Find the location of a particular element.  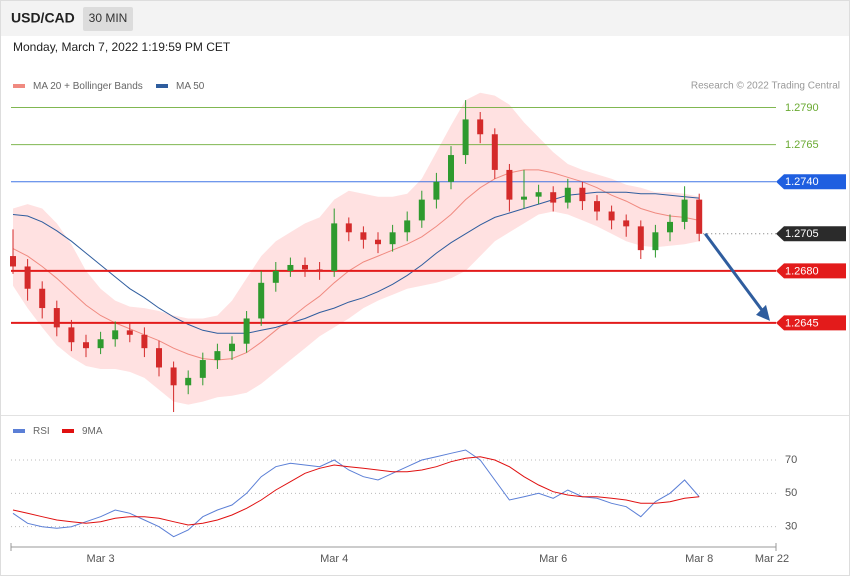

forecast-arrow is located at coordinates (734, 273).